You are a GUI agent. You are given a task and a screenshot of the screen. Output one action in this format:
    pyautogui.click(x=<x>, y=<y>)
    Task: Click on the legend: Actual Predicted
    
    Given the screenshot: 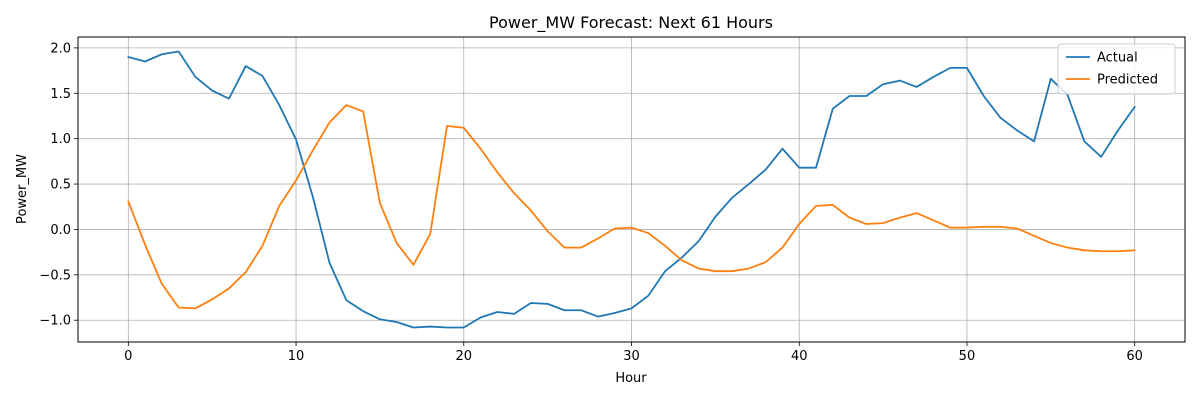 What is the action you would take?
    pyautogui.click(x=1116, y=69)
    